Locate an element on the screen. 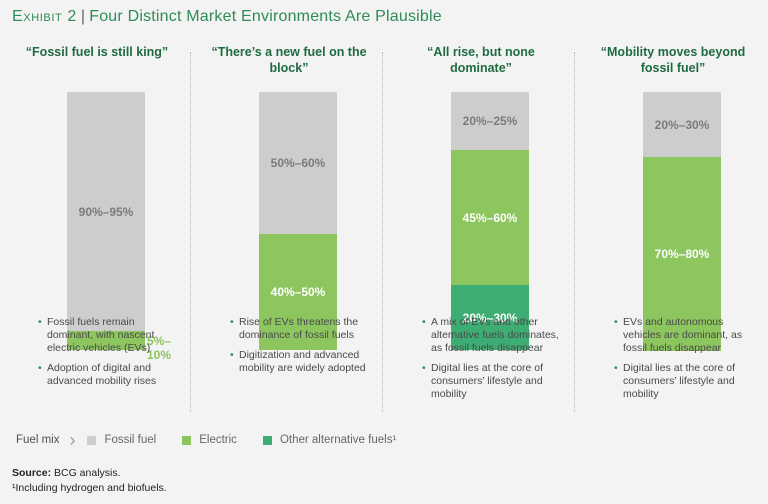  data-label: 45%–60% is located at coordinates (490, 217).